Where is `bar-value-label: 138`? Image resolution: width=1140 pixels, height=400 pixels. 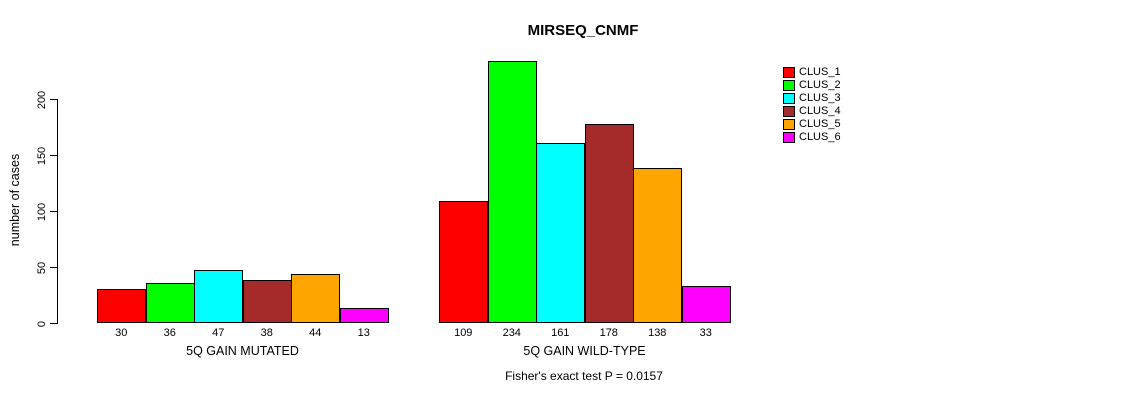 bar-value-label: 138 is located at coordinates (657, 333).